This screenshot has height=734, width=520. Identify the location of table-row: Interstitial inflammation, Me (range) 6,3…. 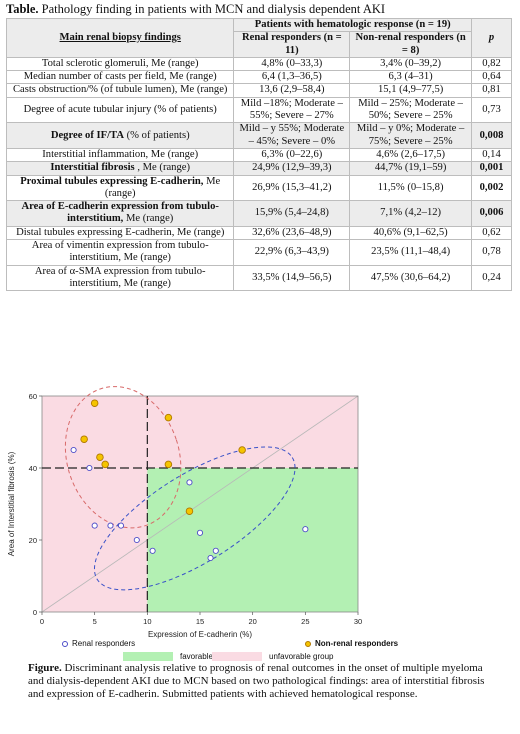
(258, 155).